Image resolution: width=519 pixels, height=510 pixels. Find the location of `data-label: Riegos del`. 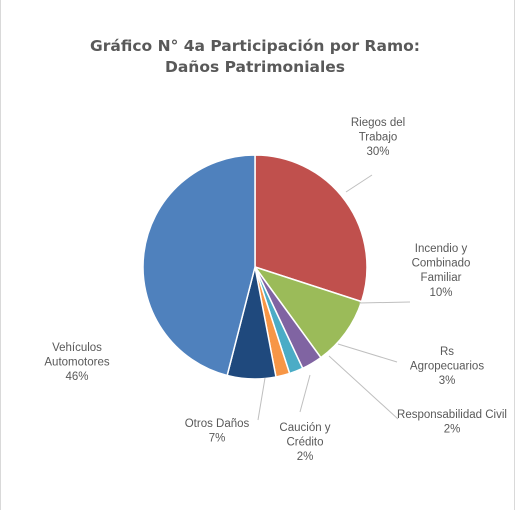

data-label: Riegos del is located at coordinates (378, 123).